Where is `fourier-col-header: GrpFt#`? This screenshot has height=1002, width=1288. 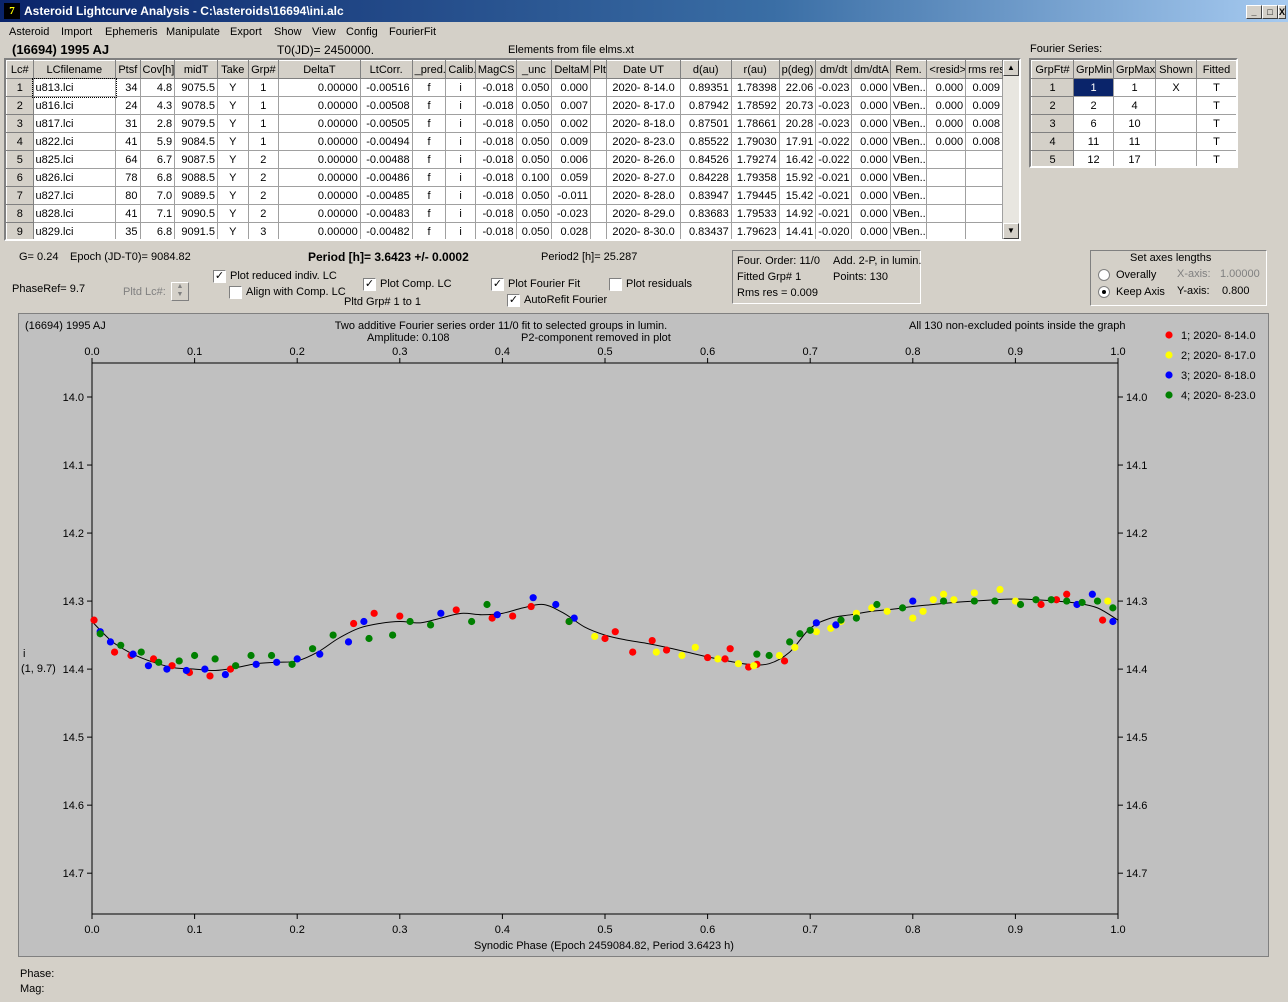 fourier-col-header: GrpFt# is located at coordinates (1052, 69).